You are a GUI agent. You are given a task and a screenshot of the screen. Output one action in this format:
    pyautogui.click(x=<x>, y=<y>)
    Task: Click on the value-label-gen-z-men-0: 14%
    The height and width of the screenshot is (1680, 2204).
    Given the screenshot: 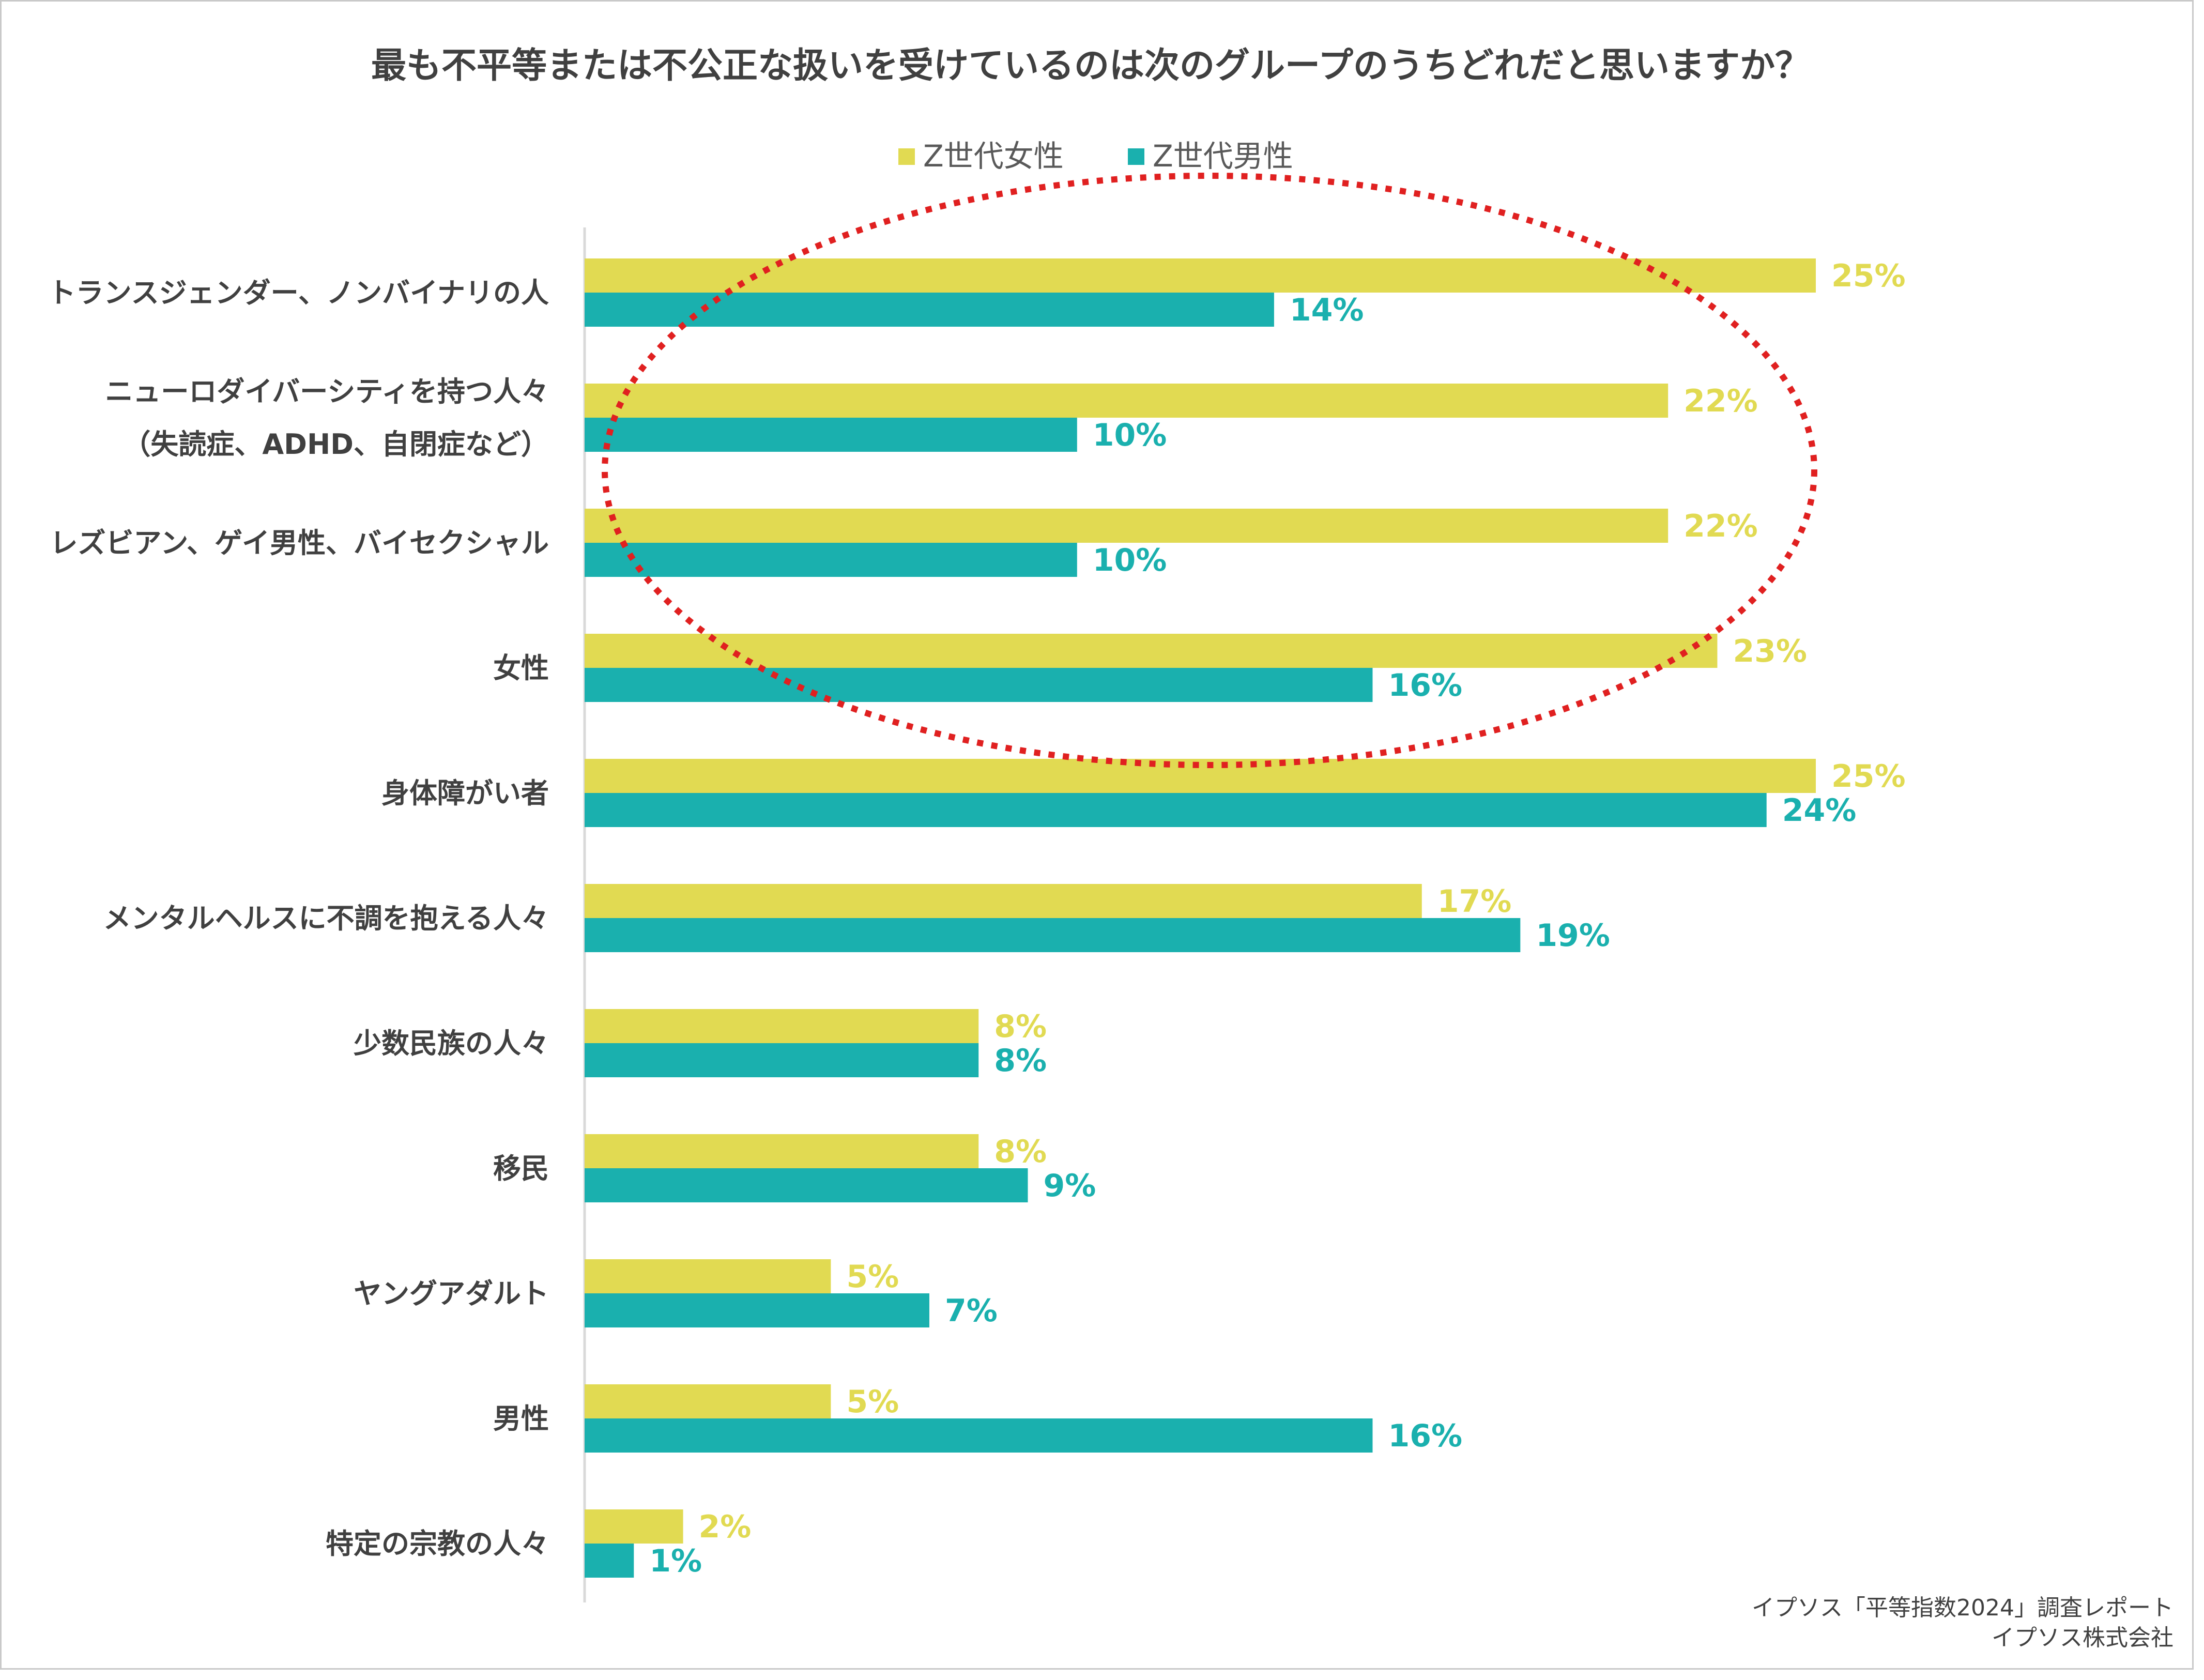 What is the action you would take?
    pyautogui.click(x=1327, y=310)
    